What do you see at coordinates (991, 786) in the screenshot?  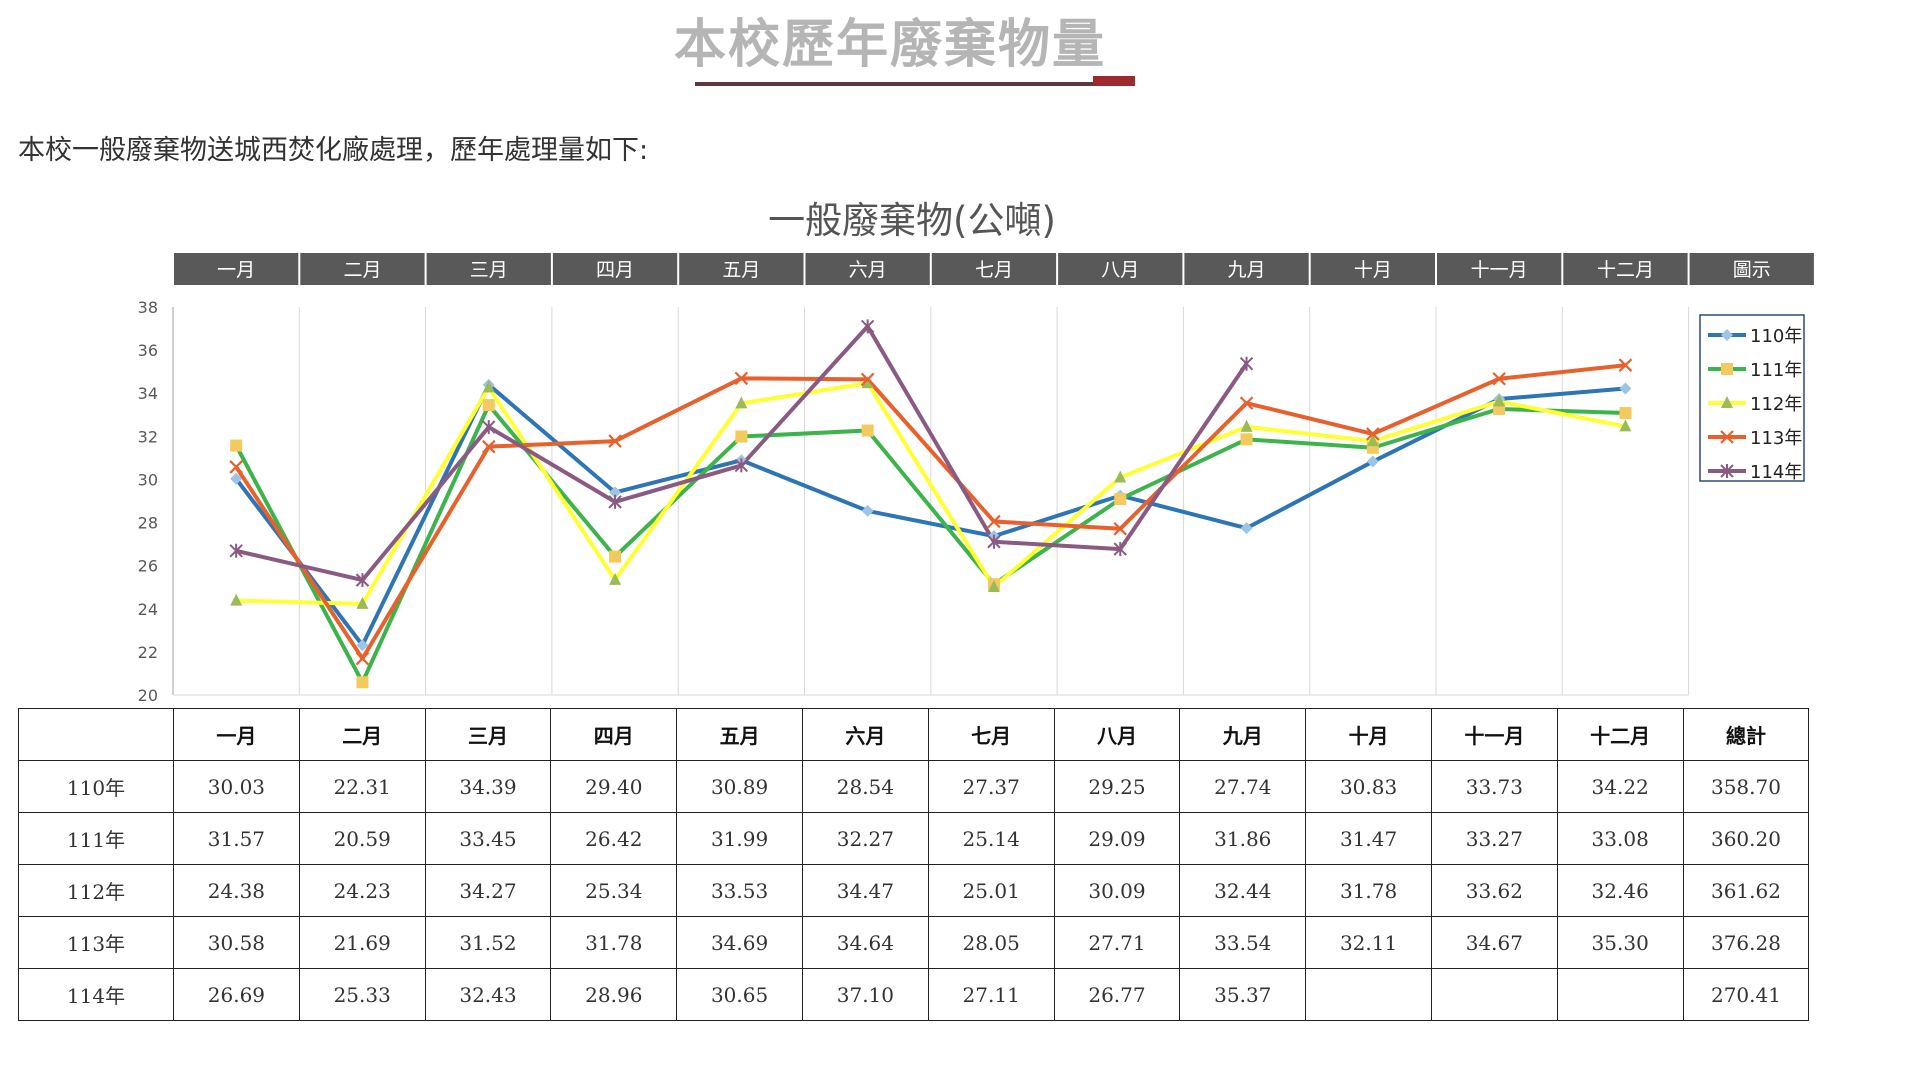 I see `table-cell: 27.37` at bounding box center [991, 786].